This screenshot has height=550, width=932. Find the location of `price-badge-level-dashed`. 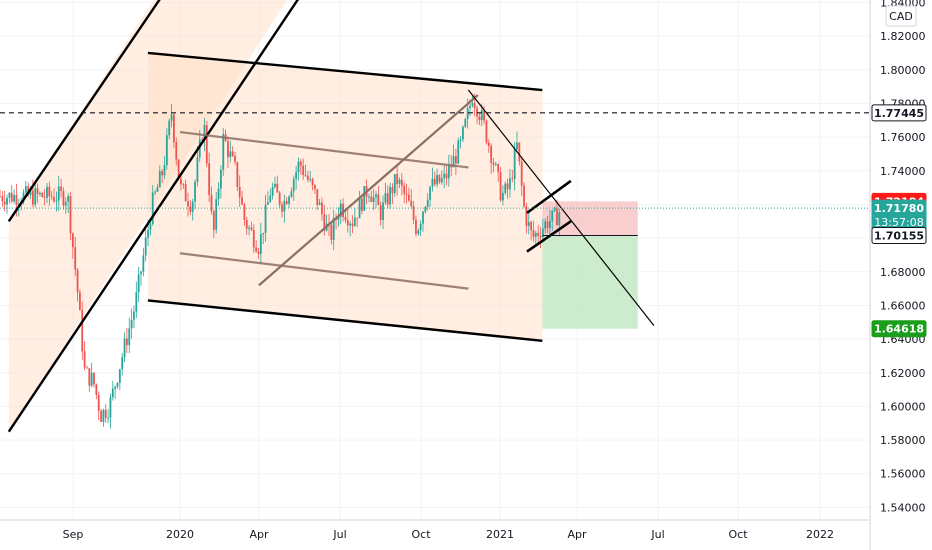

price-badge-level-dashed is located at coordinates (899, 113).